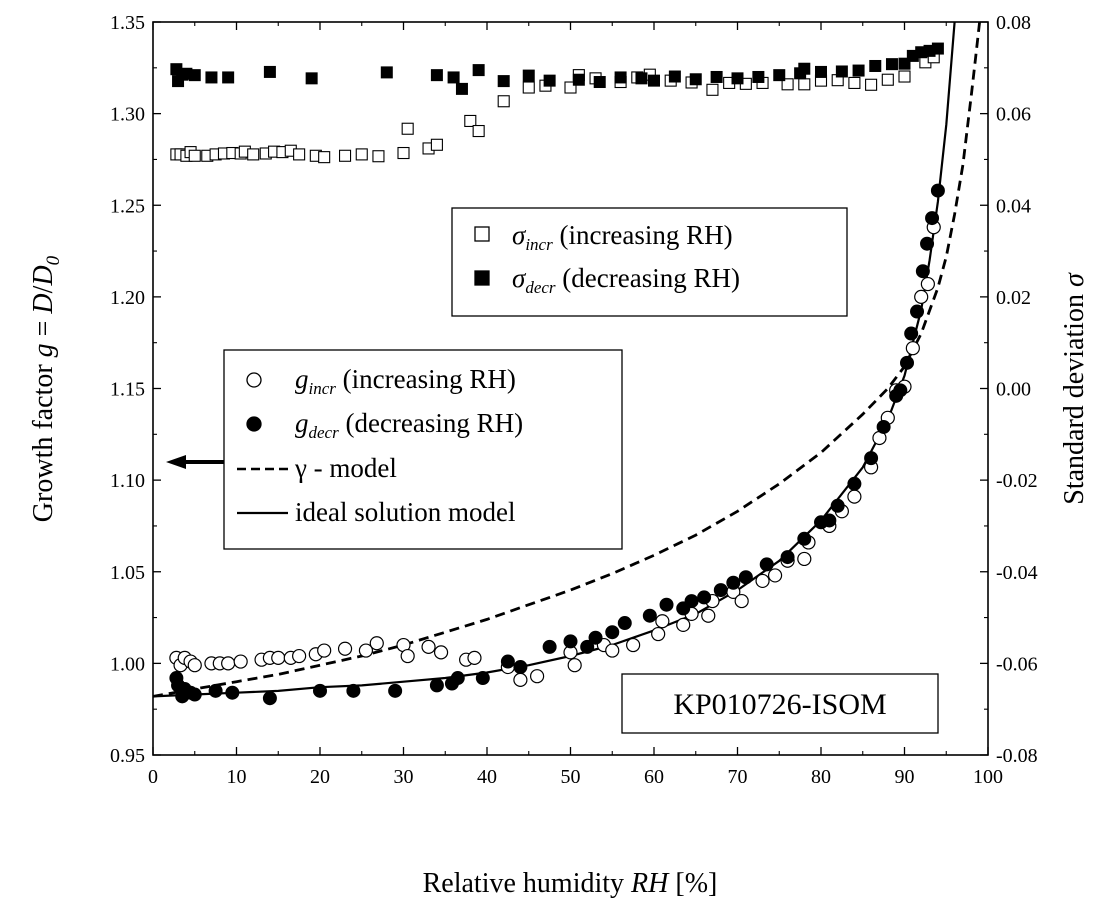  What do you see at coordinates (127, 481) in the screenshot?
I see `y-left-tick-label: 1.10` at bounding box center [127, 481].